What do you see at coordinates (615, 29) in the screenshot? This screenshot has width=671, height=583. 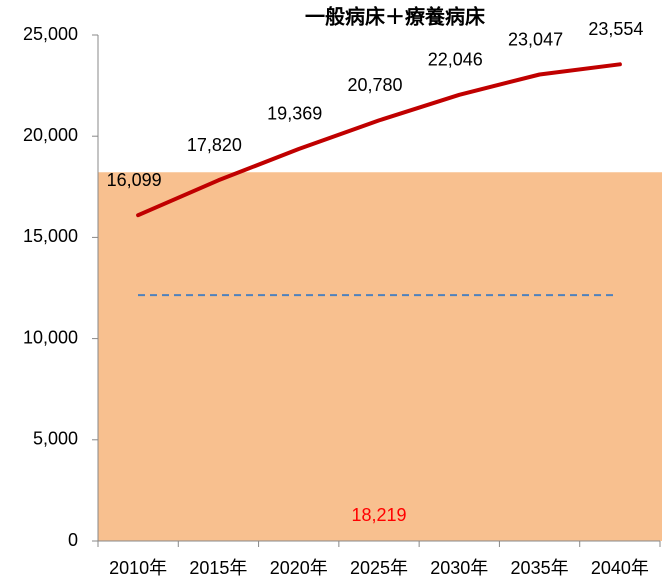 I see `data-label: 23,554` at bounding box center [615, 29].